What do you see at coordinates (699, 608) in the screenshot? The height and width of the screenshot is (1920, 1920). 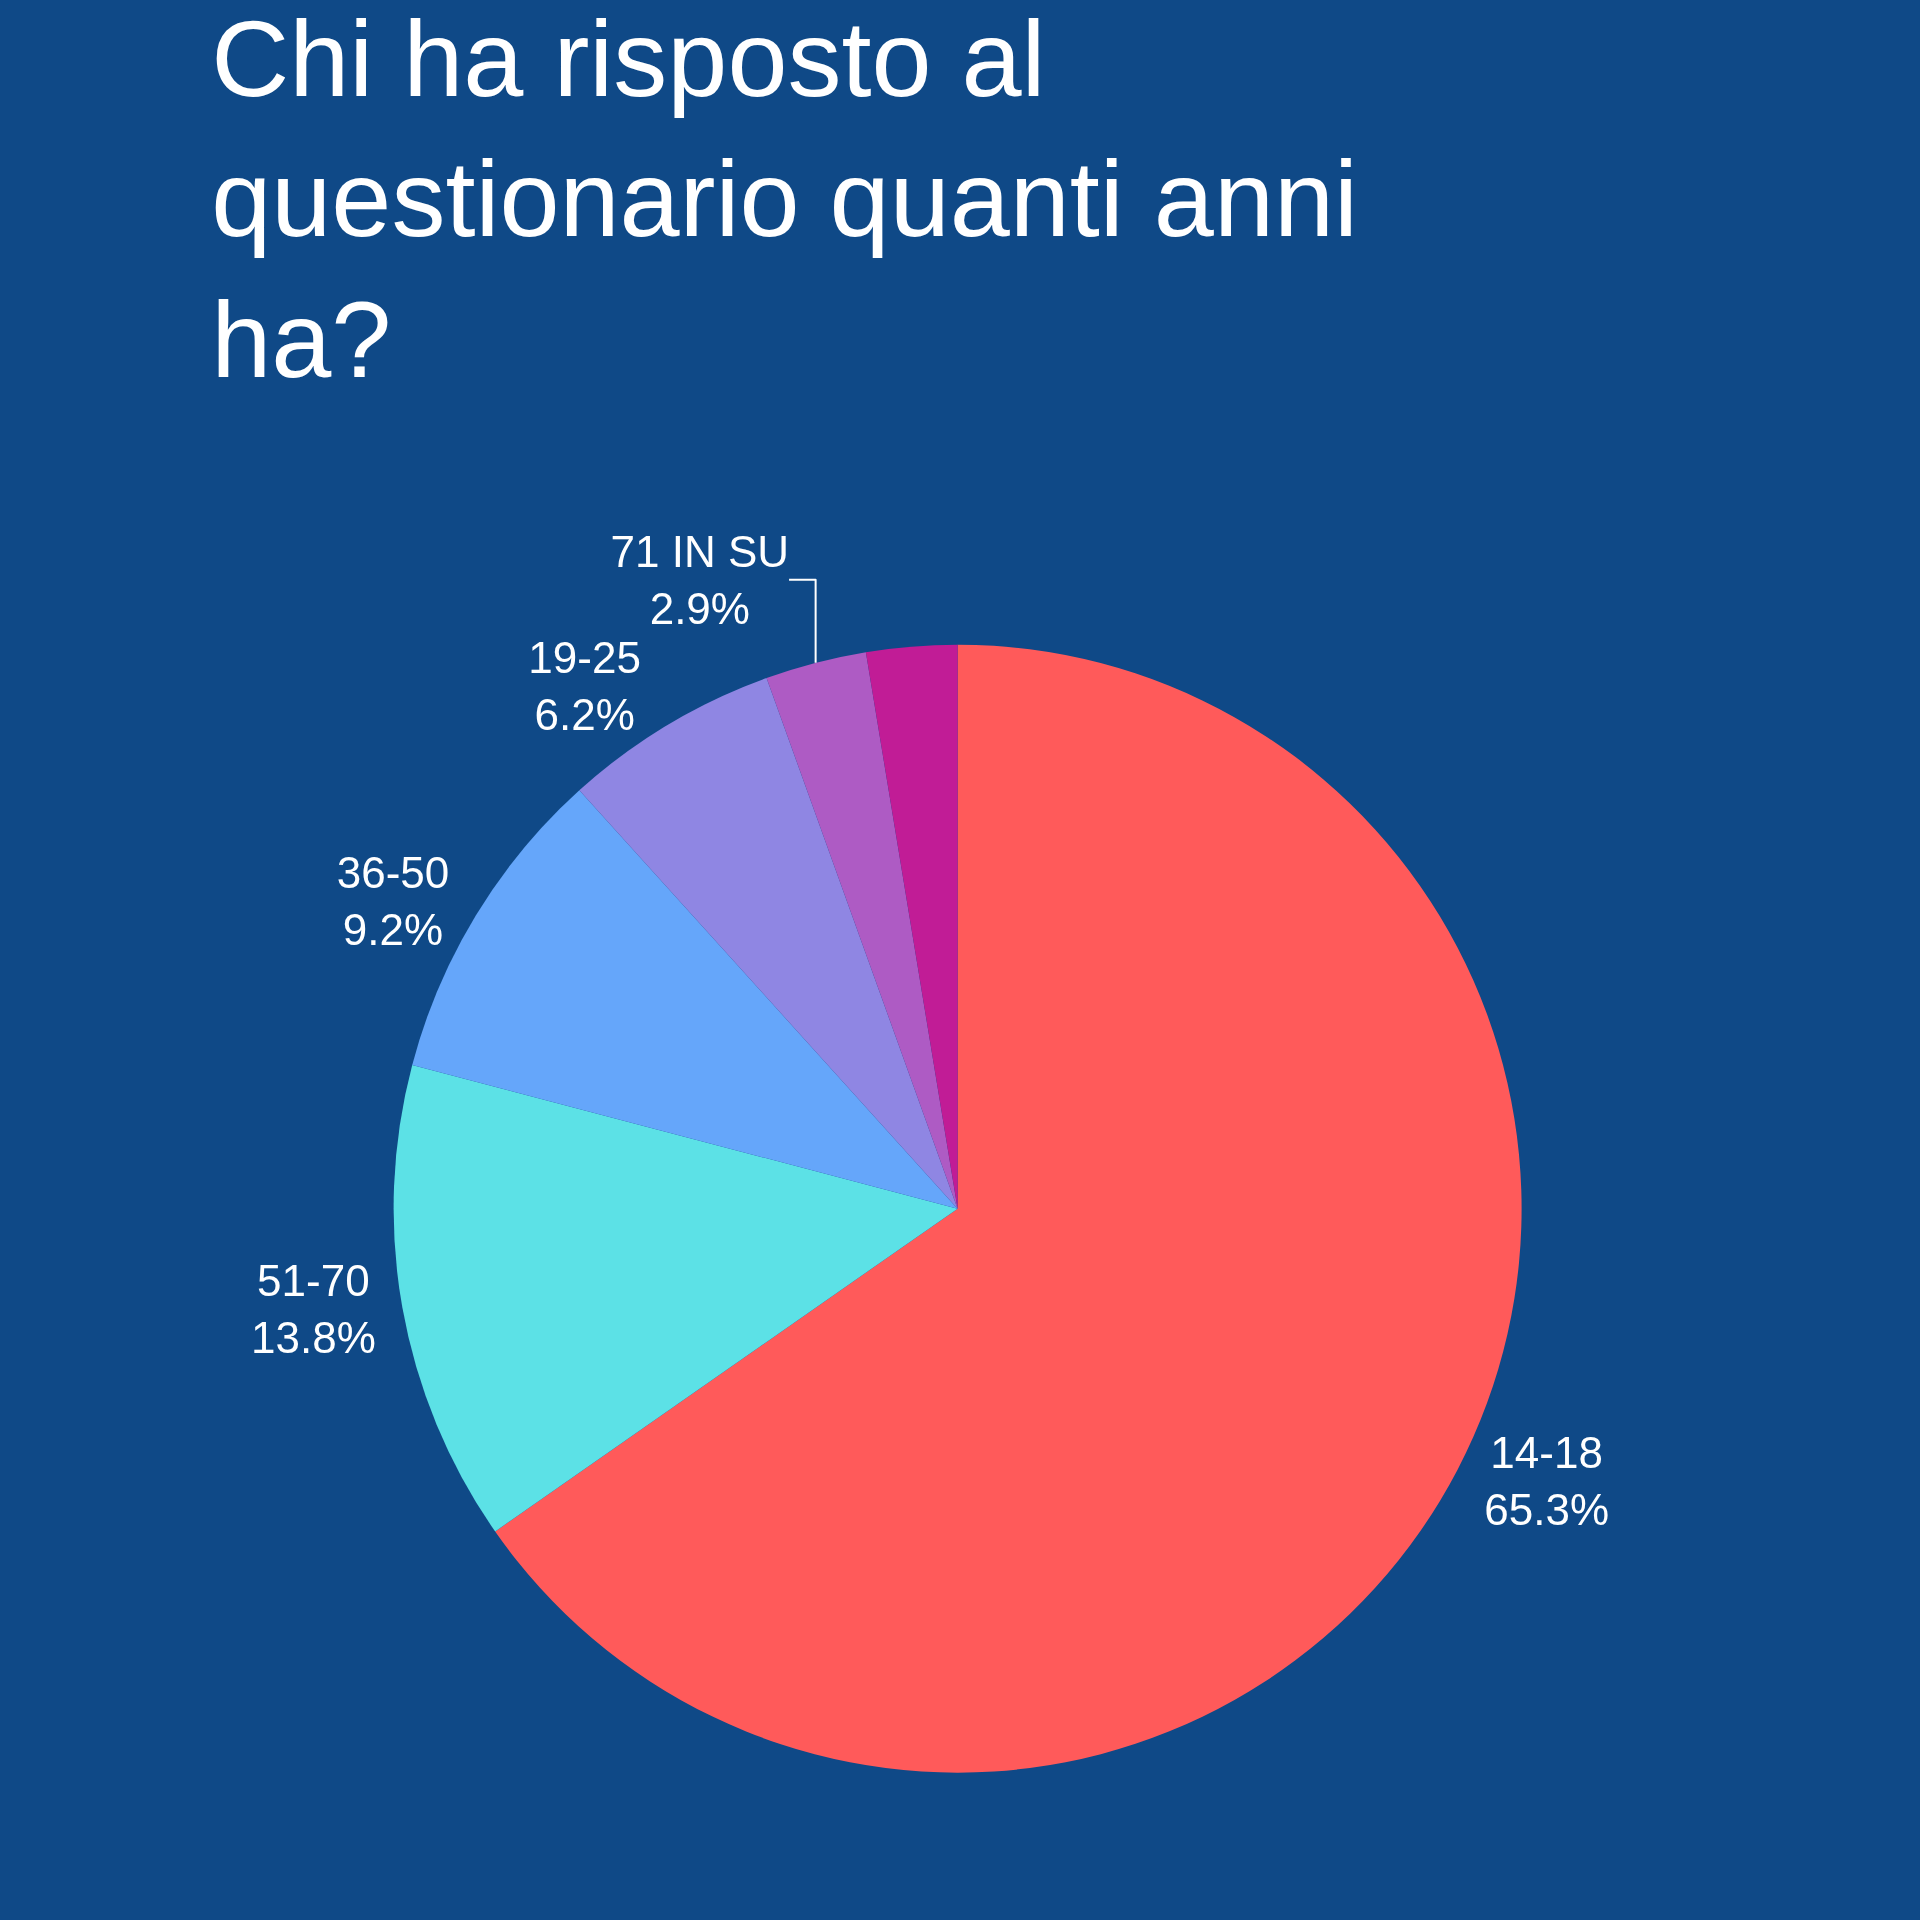 I see `data-label: 2.9%` at bounding box center [699, 608].